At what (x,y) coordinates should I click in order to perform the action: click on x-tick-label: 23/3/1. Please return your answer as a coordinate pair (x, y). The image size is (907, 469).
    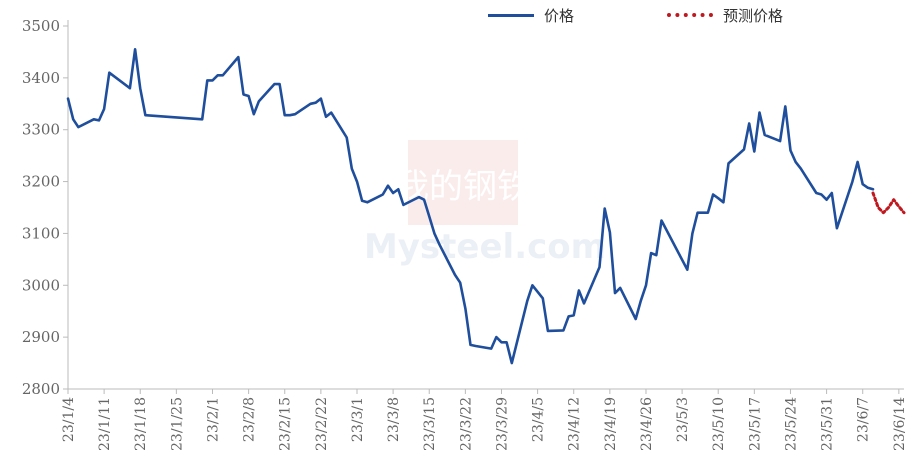
    Looking at the image, I should click on (358, 419).